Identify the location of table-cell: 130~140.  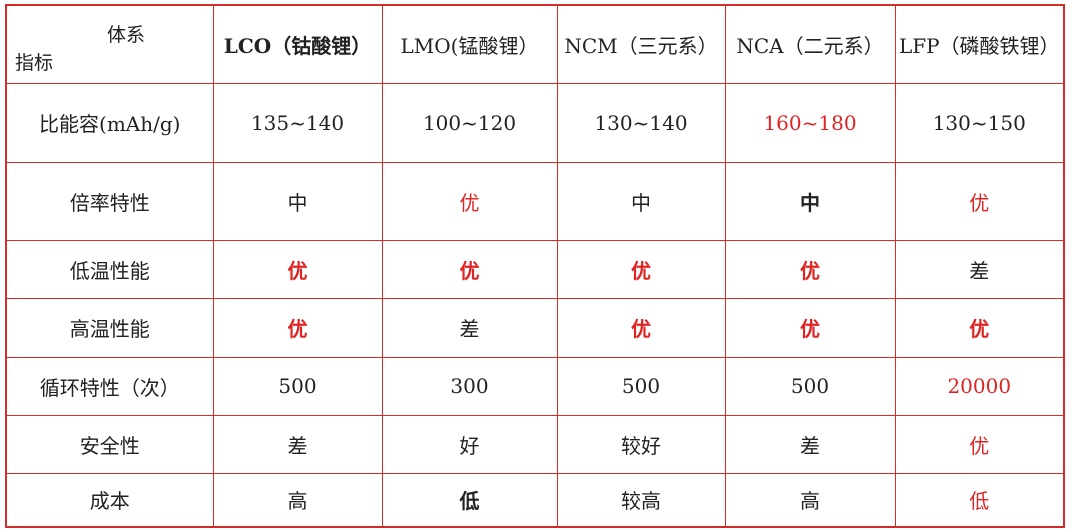
(641, 122).